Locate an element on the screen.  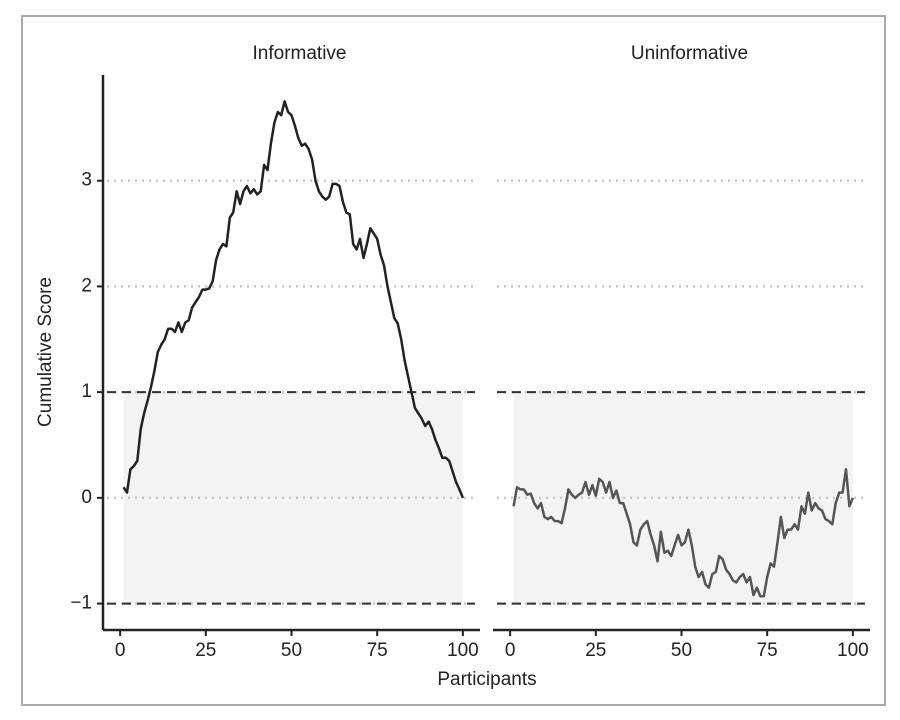
y-tick-label: 2 is located at coordinates (86, 285).